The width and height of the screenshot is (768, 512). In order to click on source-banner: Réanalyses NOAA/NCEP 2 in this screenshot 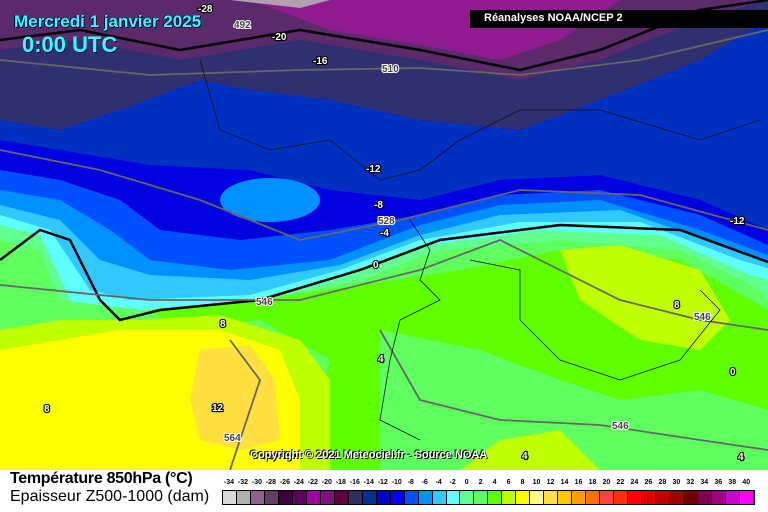, I will do `click(619, 19)`.